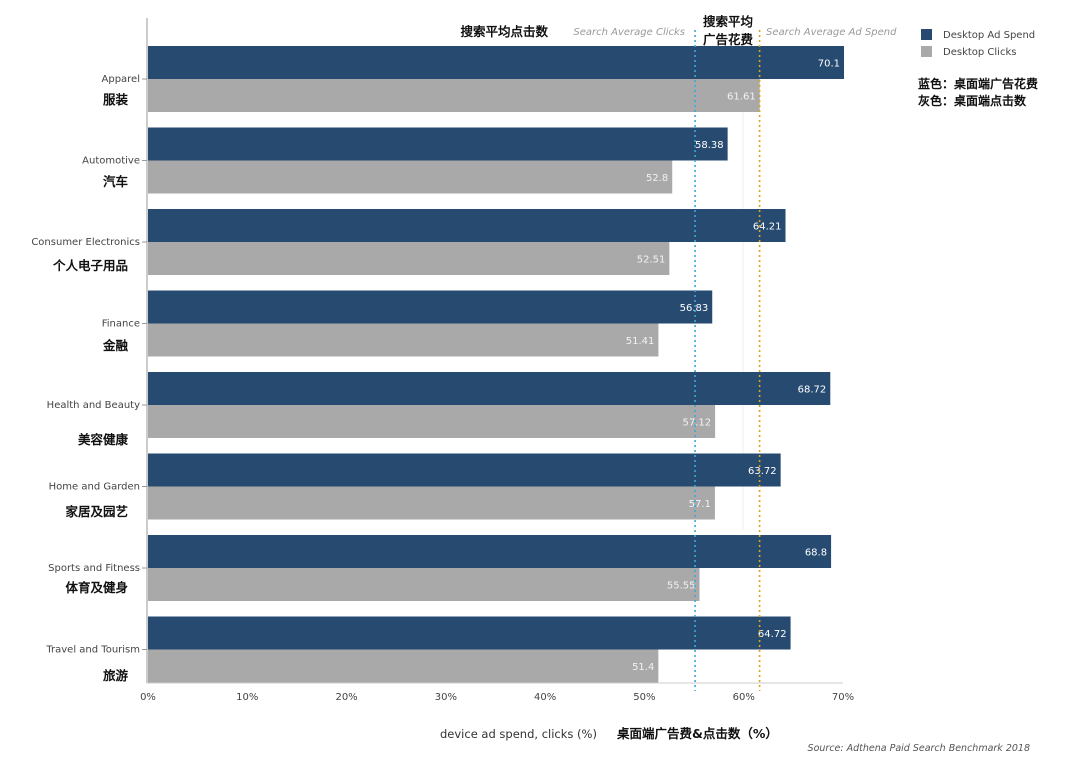 The width and height of the screenshot is (1080, 760). I want to click on x-tick-label: 0%, so click(148, 697).